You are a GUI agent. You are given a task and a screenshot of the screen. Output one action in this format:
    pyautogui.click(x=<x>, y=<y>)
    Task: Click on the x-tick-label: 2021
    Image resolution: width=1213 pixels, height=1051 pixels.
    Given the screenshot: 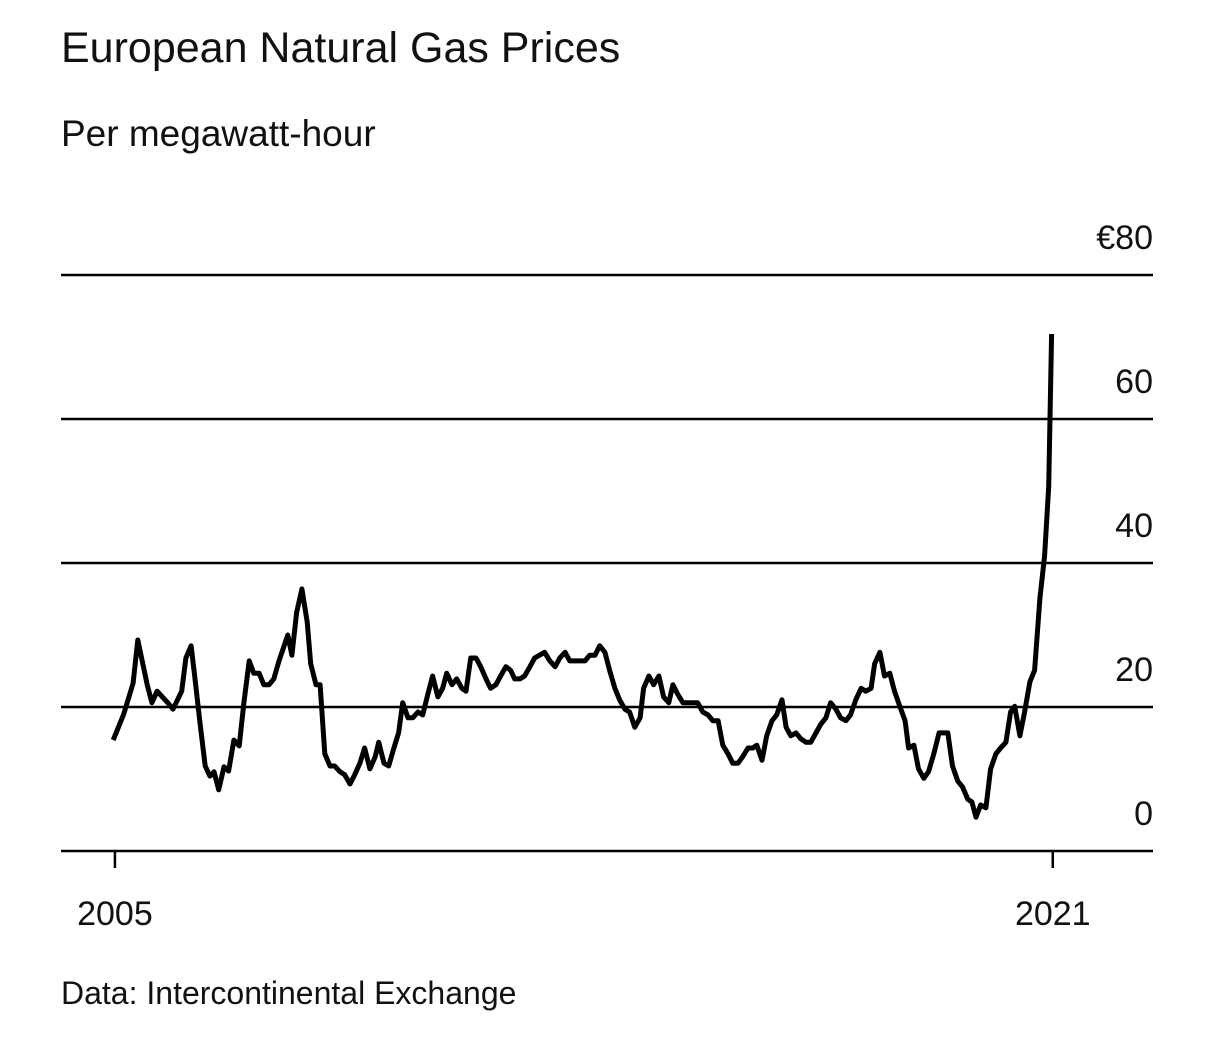 What is the action you would take?
    pyautogui.click(x=1053, y=914)
    